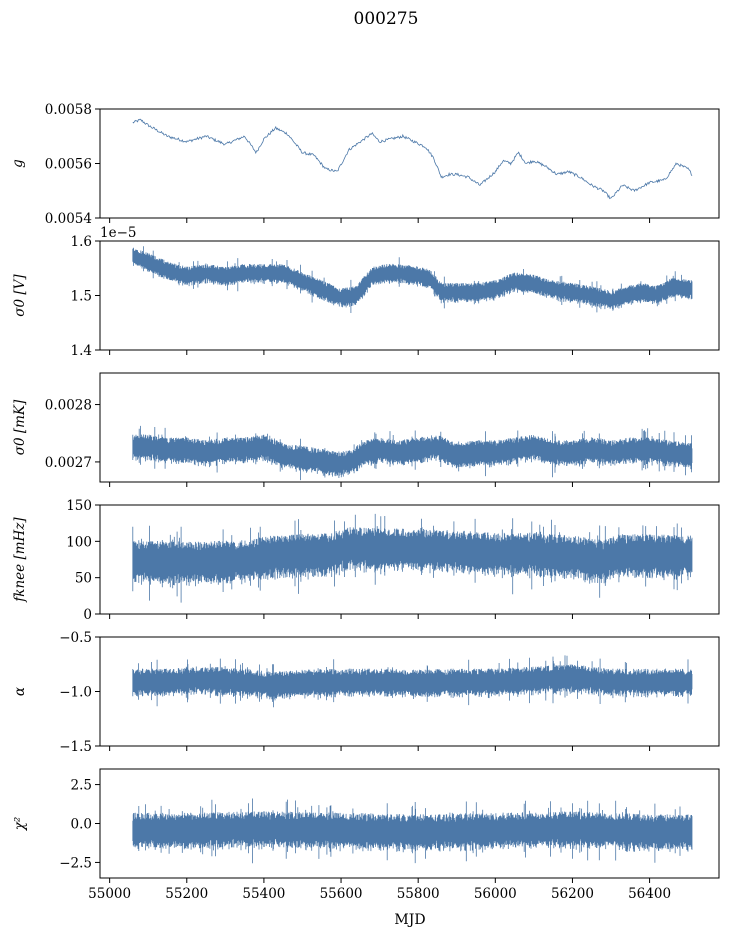  What do you see at coordinates (68, 110) in the screenshot?
I see `y-tick-label-g-2: 0.0058` at bounding box center [68, 110].